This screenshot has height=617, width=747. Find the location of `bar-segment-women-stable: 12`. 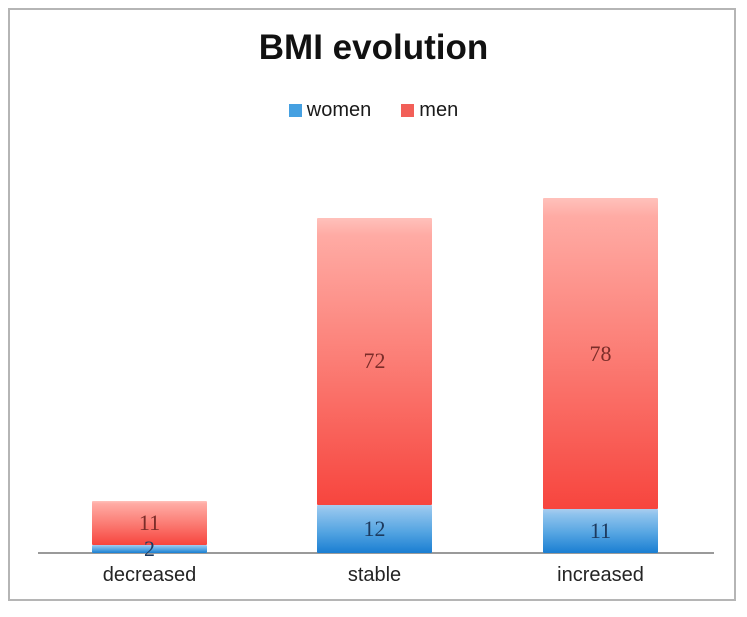

bar-segment-women-stable: 12 is located at coordinates (374, 529).